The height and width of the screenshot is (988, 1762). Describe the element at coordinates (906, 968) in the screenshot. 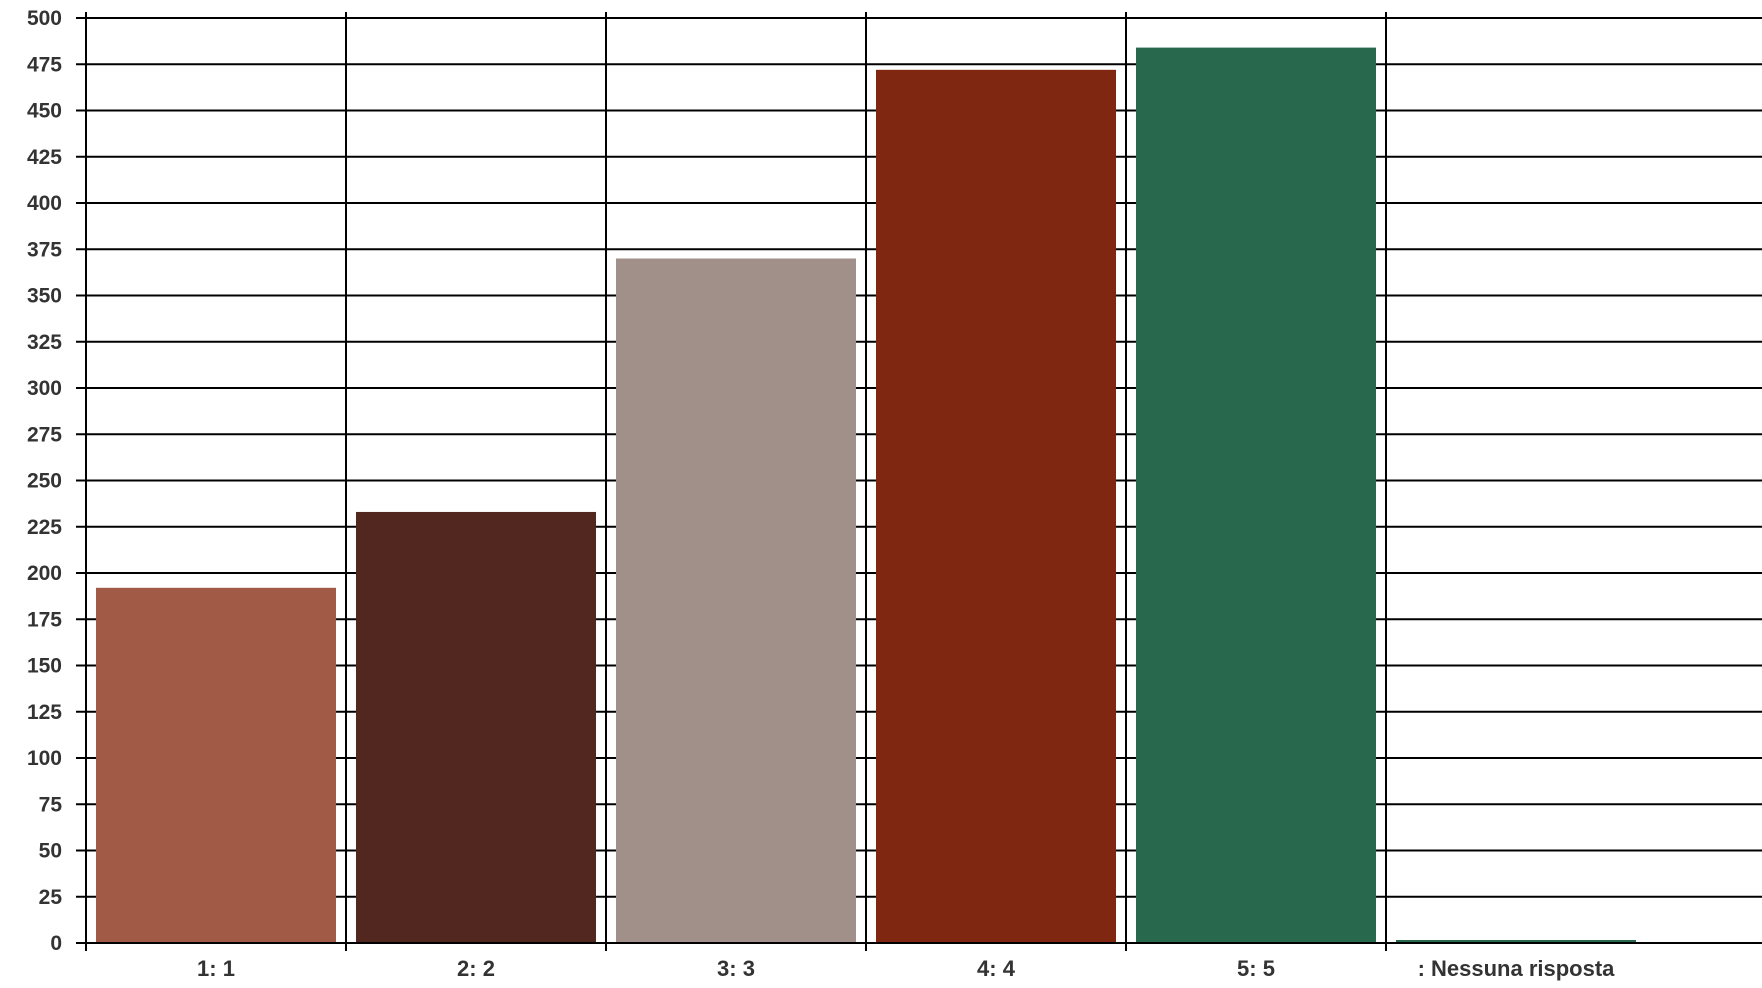

I see `x-tick-labels: 1: 1 2: 2 3: 3 4: 4 5: 5 : Nessuna risposta` at that location.